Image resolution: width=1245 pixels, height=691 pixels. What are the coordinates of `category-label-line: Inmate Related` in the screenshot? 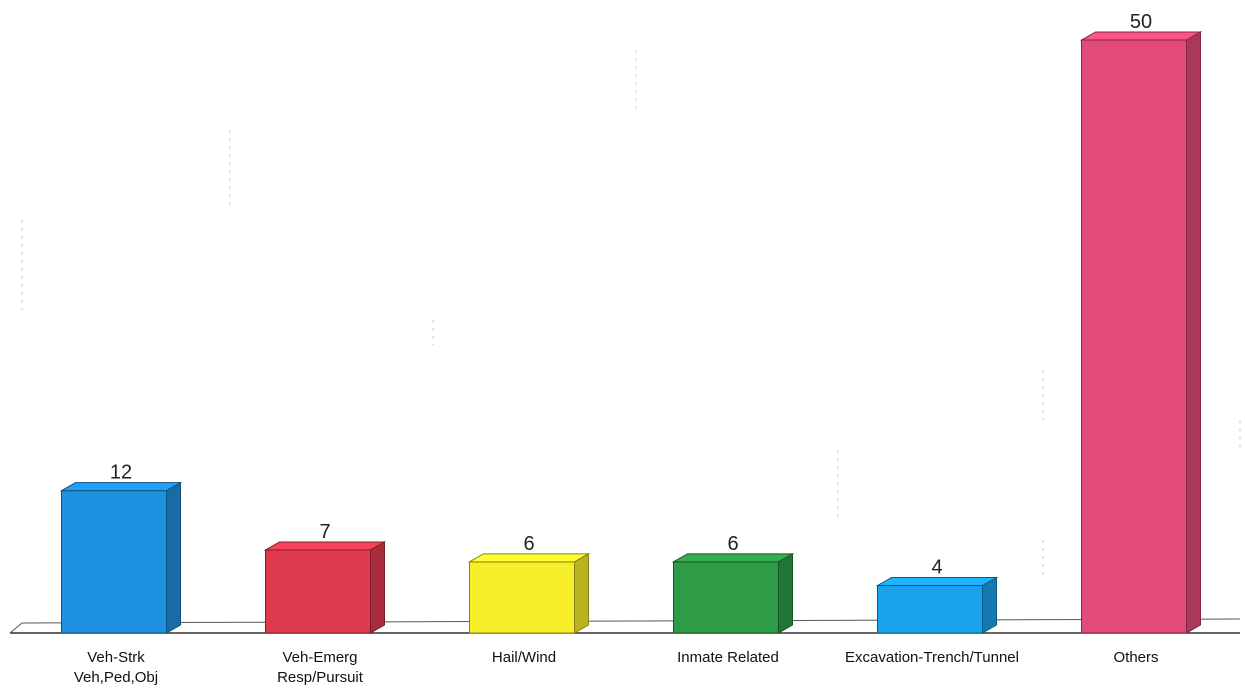 It's located at (728, 657).